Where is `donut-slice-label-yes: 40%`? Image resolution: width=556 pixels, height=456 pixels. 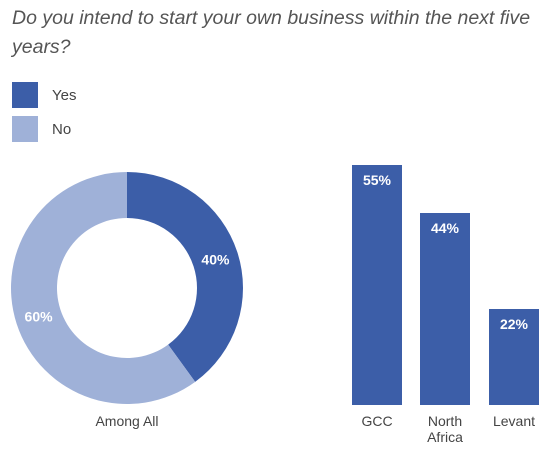 donut-slice-label-yes: 40% is located at coordinates (215, 259).